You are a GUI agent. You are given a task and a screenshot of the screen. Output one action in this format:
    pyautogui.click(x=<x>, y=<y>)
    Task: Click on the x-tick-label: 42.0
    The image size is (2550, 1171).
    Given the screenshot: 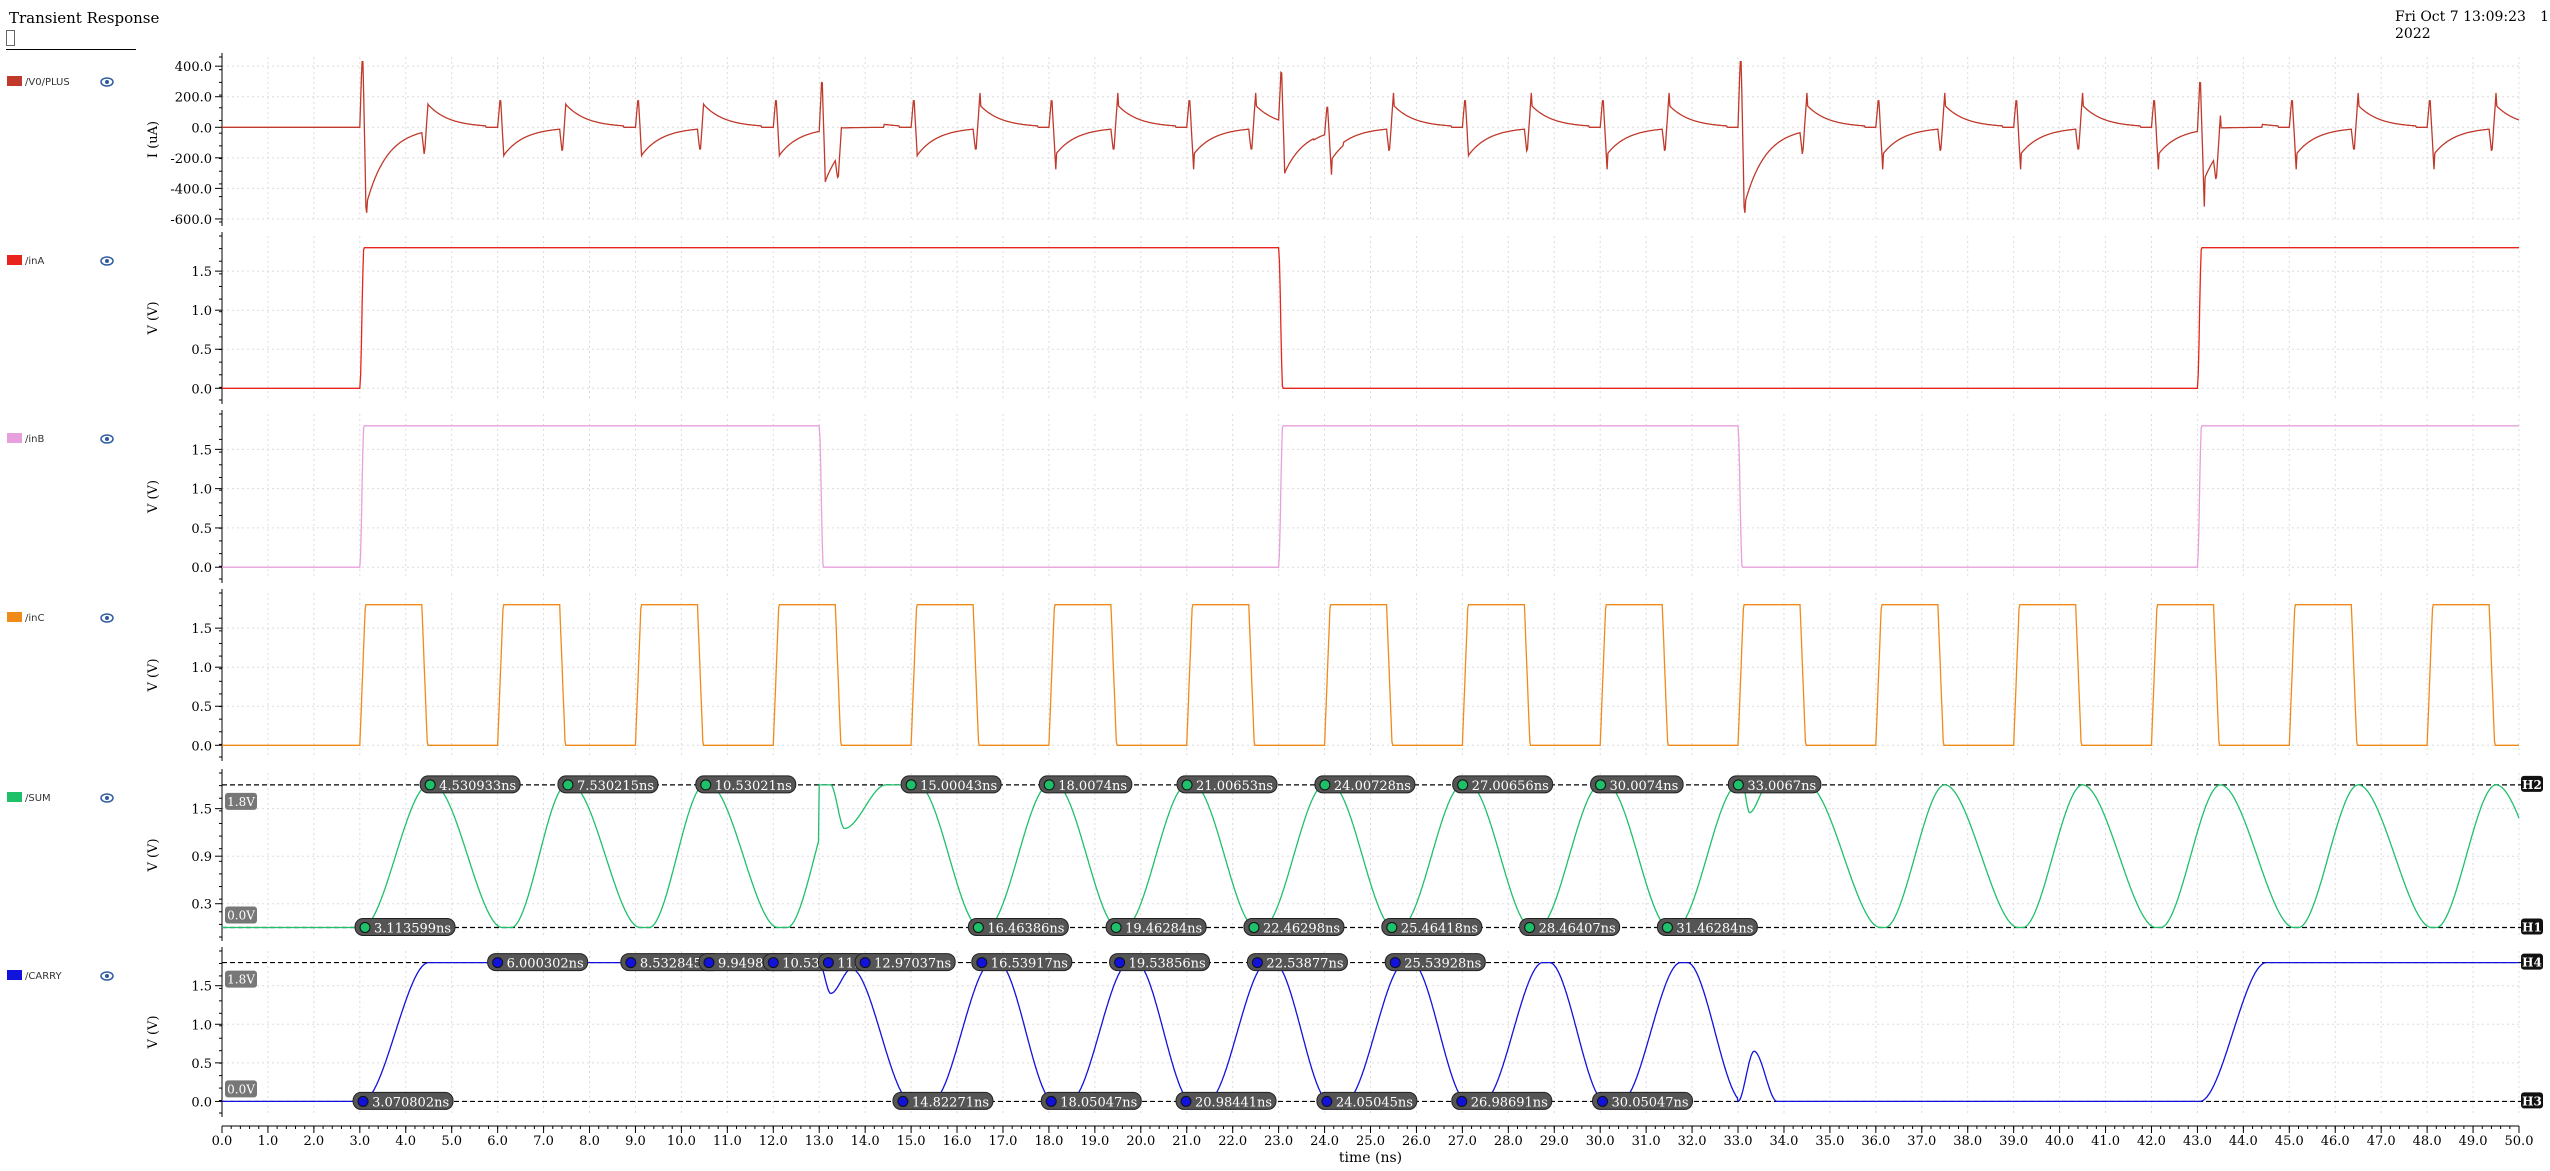 What is the action you would take?
    pyautogui.click(x=2151, y=1141)
    